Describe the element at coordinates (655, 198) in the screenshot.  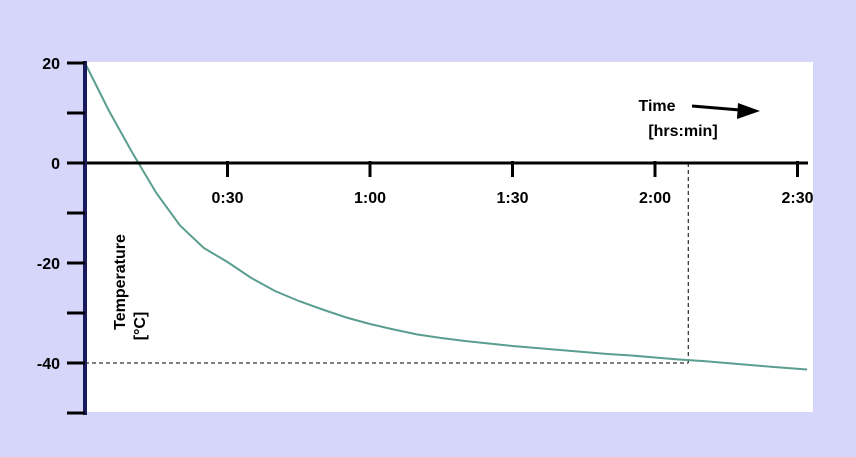
I see `x-tick-label-2:00: 2:00` at that location.